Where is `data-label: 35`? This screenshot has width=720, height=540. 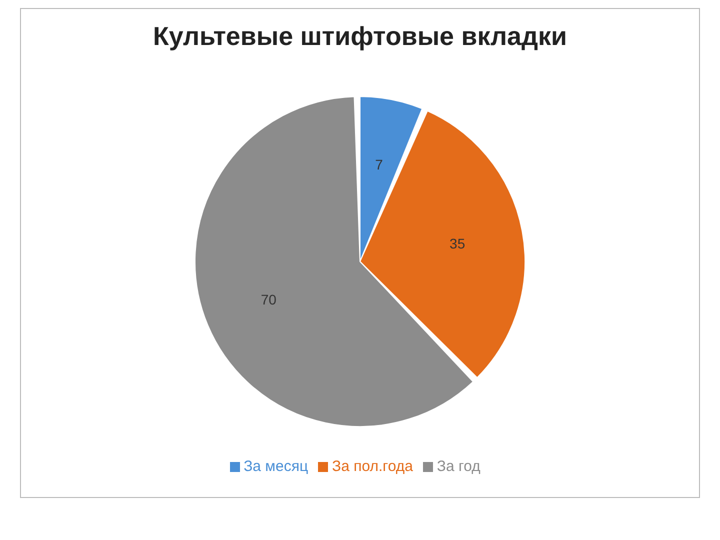 data-label: 35 is located at coordinates (458, 243).